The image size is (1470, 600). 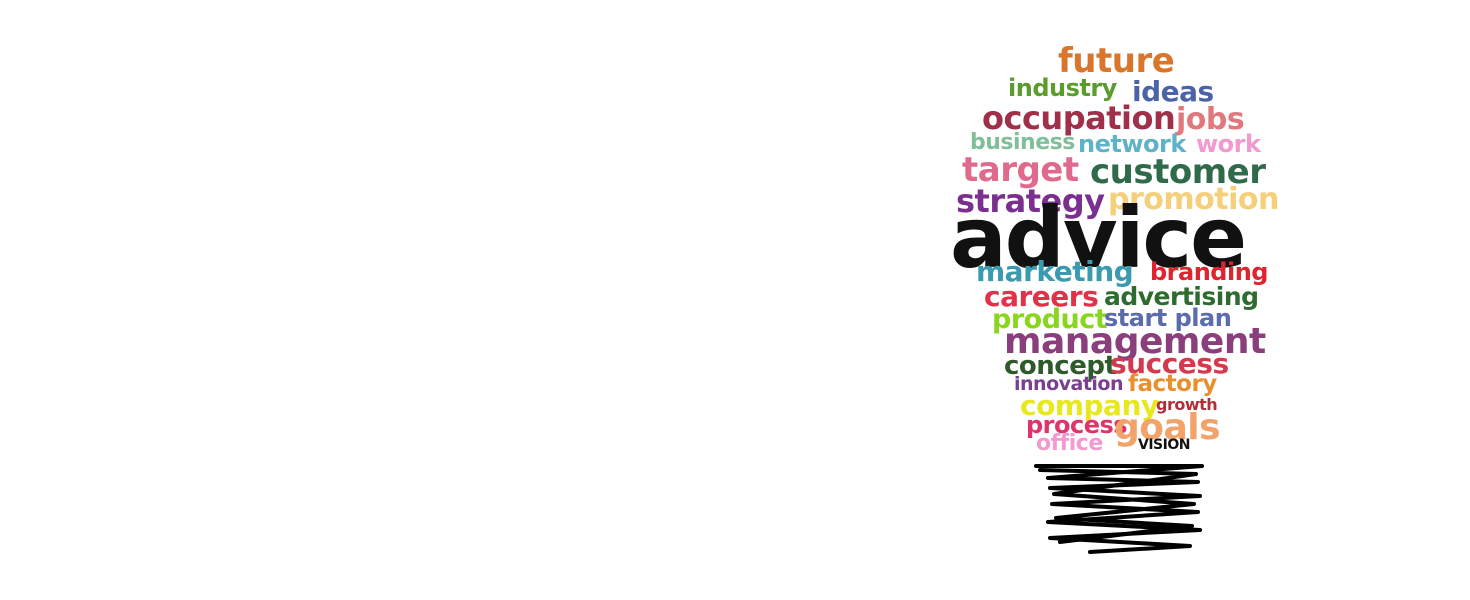 What do you see at coordinates (1164, 445) in the screenshot?
I see `word-vision: VISION` at bounding box center [1164, 445].